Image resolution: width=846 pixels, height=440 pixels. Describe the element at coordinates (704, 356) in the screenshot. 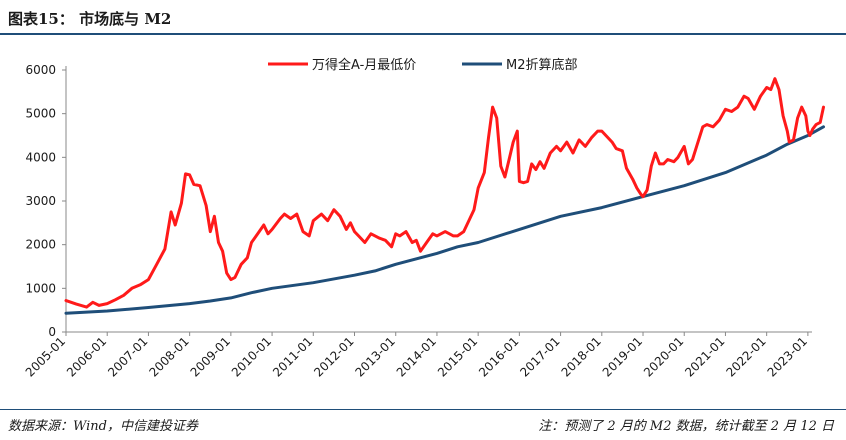

I see `x-tick-label: 2021-01` at that location.